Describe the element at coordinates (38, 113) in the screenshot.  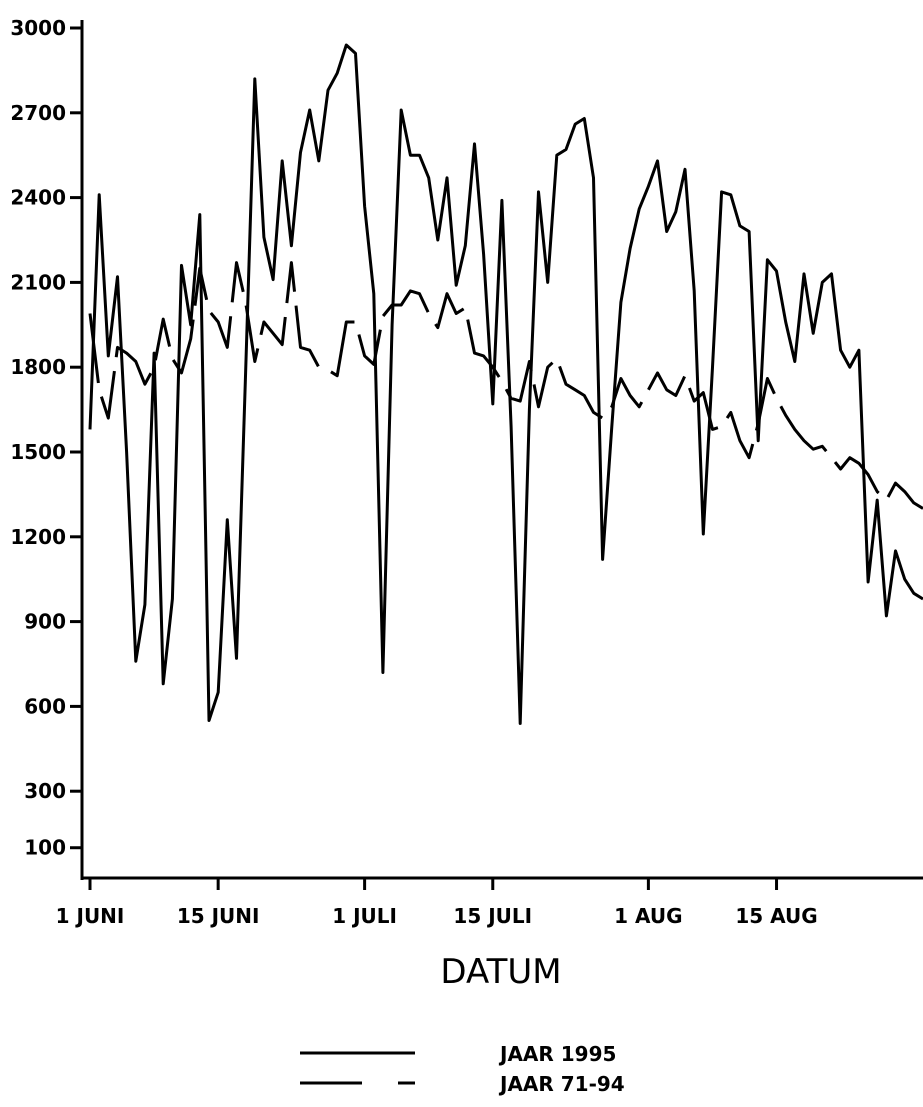
I see `y-tick-label: 2700` at that location.